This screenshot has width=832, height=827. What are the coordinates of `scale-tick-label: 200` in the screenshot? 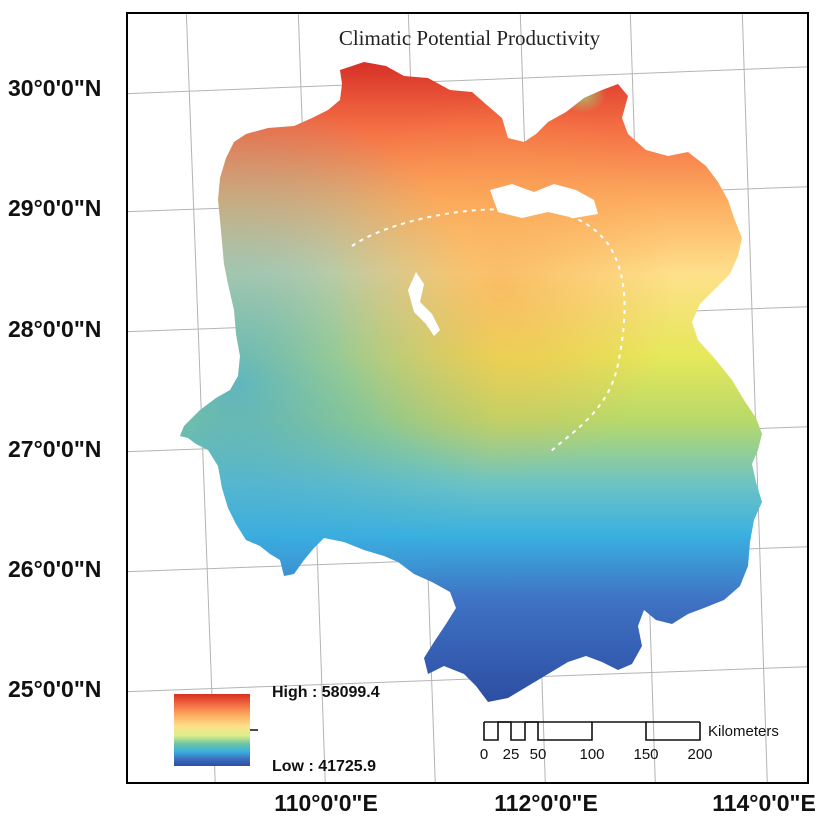 It's located at (700, 754).